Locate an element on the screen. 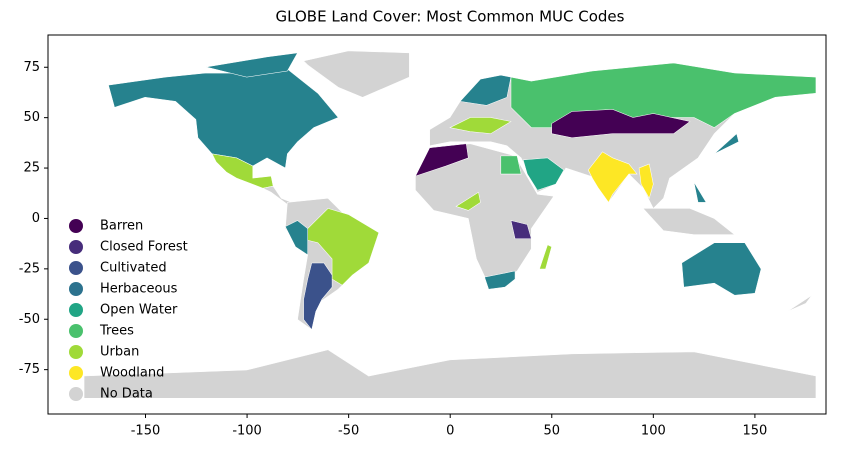  y-tick-label: 50 is located at coordinates (31, 117).